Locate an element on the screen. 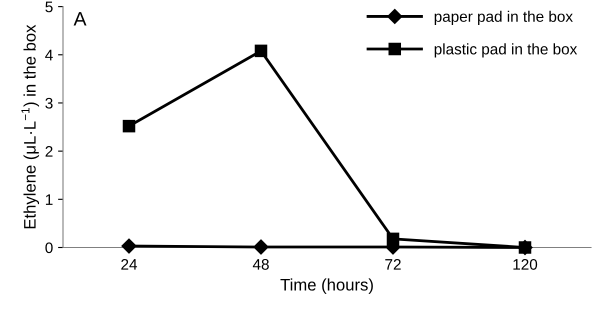 The width and height of the screenshot is (600, 330). x-tick-label: 24 is located at coordinates (129, 264).